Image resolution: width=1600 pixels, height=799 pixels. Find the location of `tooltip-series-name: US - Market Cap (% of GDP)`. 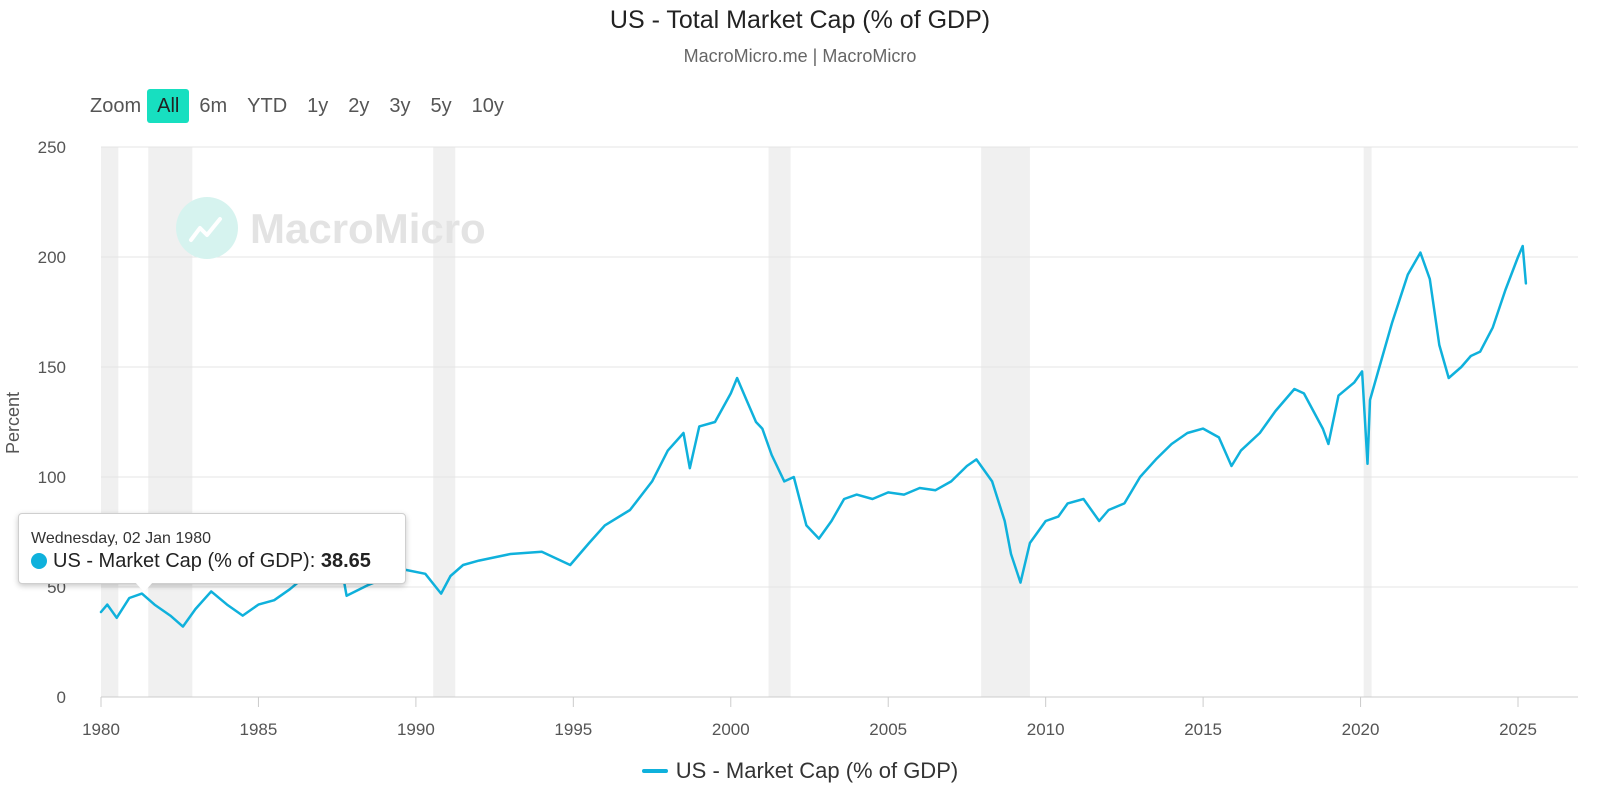

tooltip-series-name: US - Market Cap (% of GDP) is located at coordinates (181, 561).